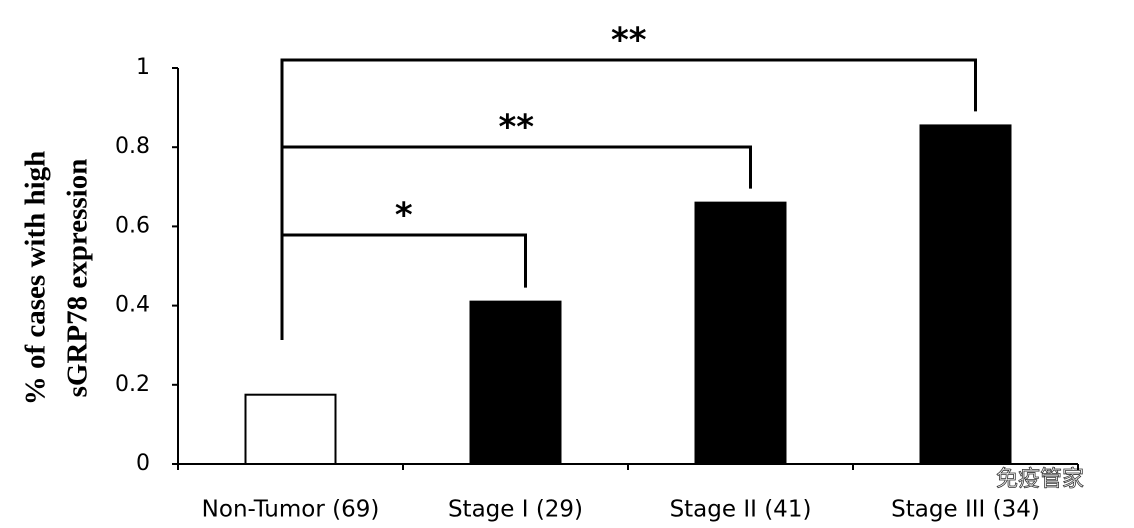 The image size is (1134, 528). Describe the element at coordinates (132, 305) in the screenshot. I see `y-tick-label: 0.4` at that location.